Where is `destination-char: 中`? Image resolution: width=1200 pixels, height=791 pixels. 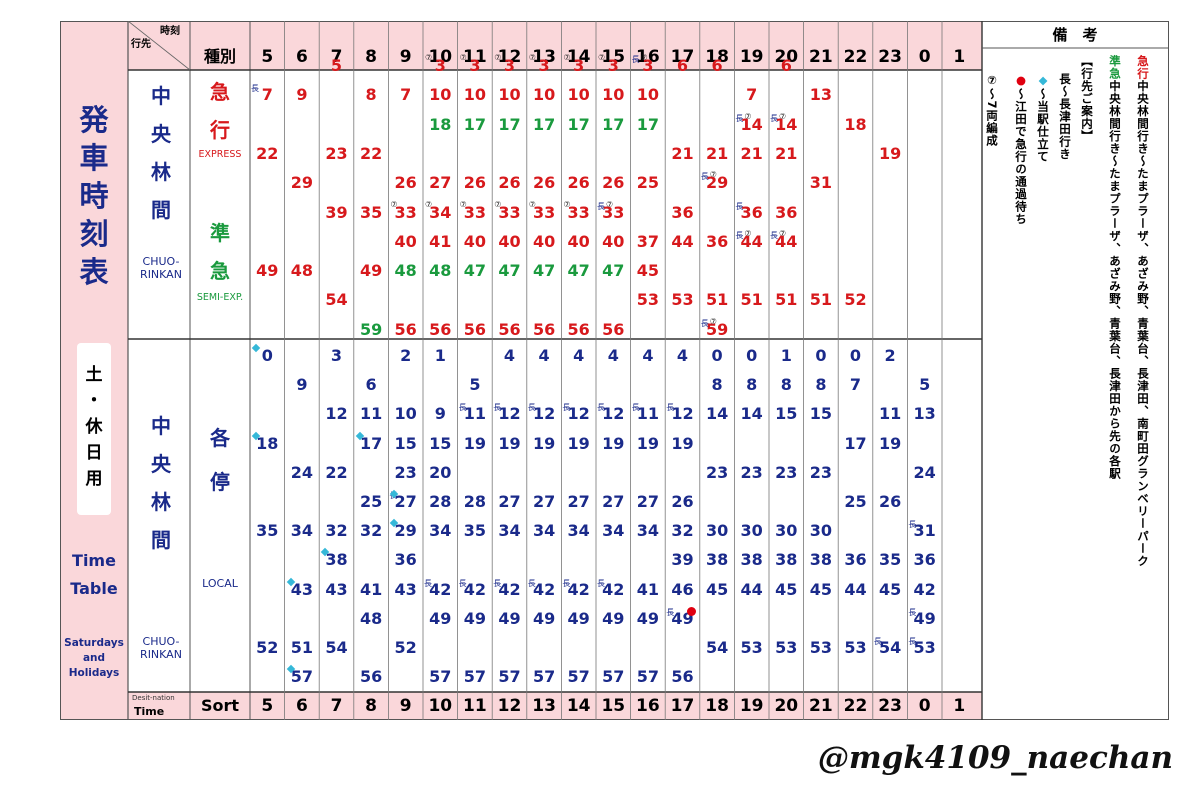
destination-char: 中 is located at coordinates (161, 426).